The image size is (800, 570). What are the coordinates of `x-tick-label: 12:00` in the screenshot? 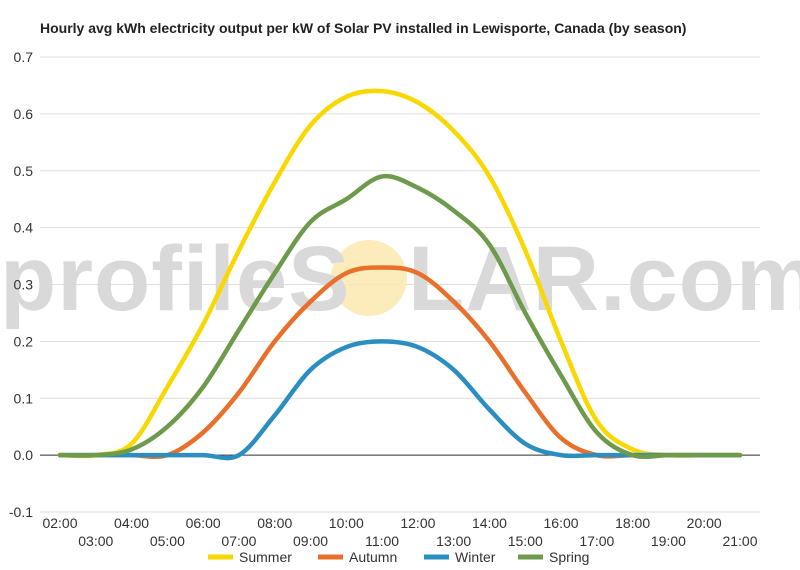 It's located at (417, 523).